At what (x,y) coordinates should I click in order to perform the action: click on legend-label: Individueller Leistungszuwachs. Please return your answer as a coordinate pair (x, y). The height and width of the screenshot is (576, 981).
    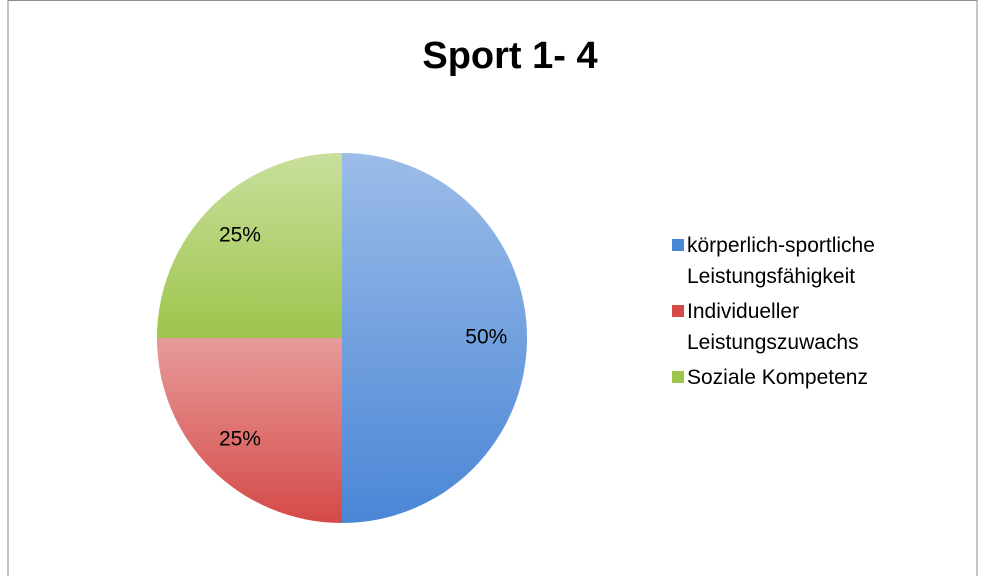
    Looking at the image, I should click on (773, 327).